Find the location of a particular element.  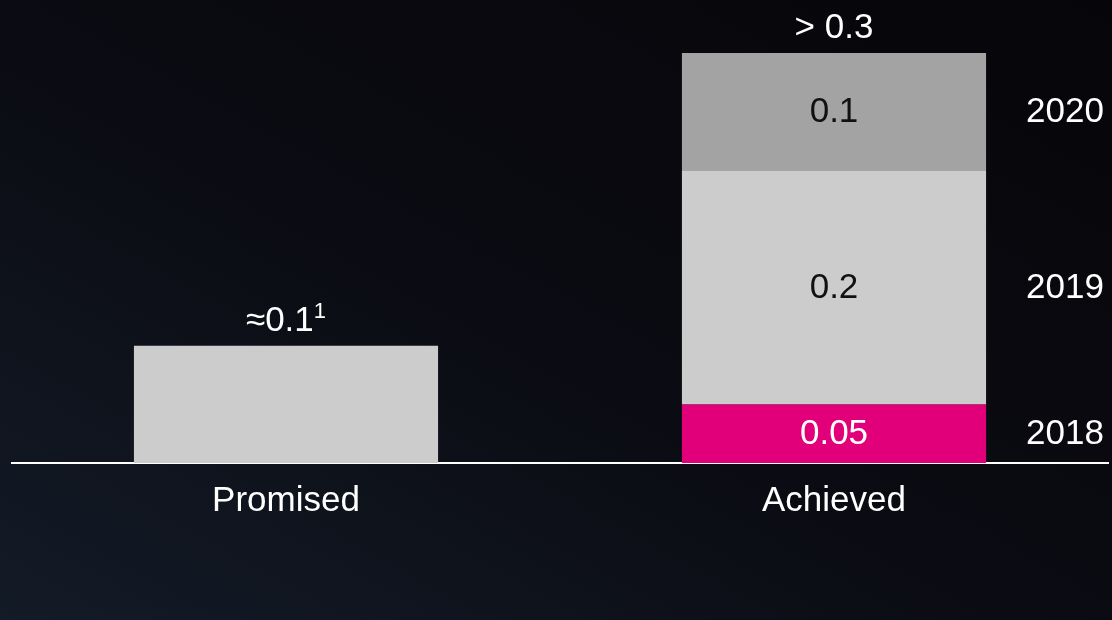

data-label: 0.1 is located at coordinates (834, 110).